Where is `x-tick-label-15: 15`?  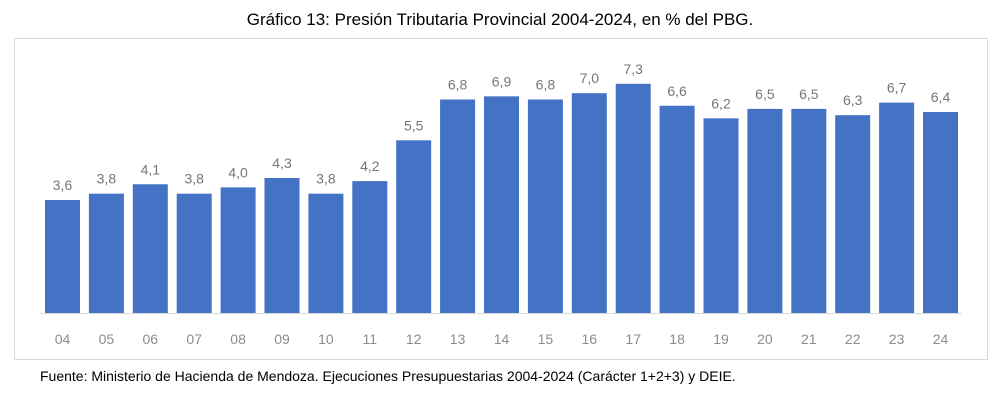
x-tick-label-15: 15 is located at coordinates (546, 339).